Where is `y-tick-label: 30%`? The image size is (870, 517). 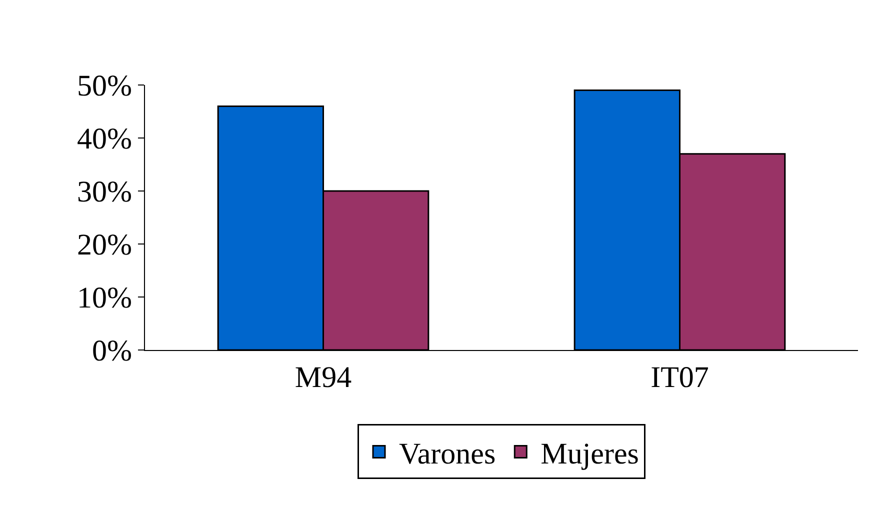 y-tick-label: 30% is located at coordinates (104, 192).